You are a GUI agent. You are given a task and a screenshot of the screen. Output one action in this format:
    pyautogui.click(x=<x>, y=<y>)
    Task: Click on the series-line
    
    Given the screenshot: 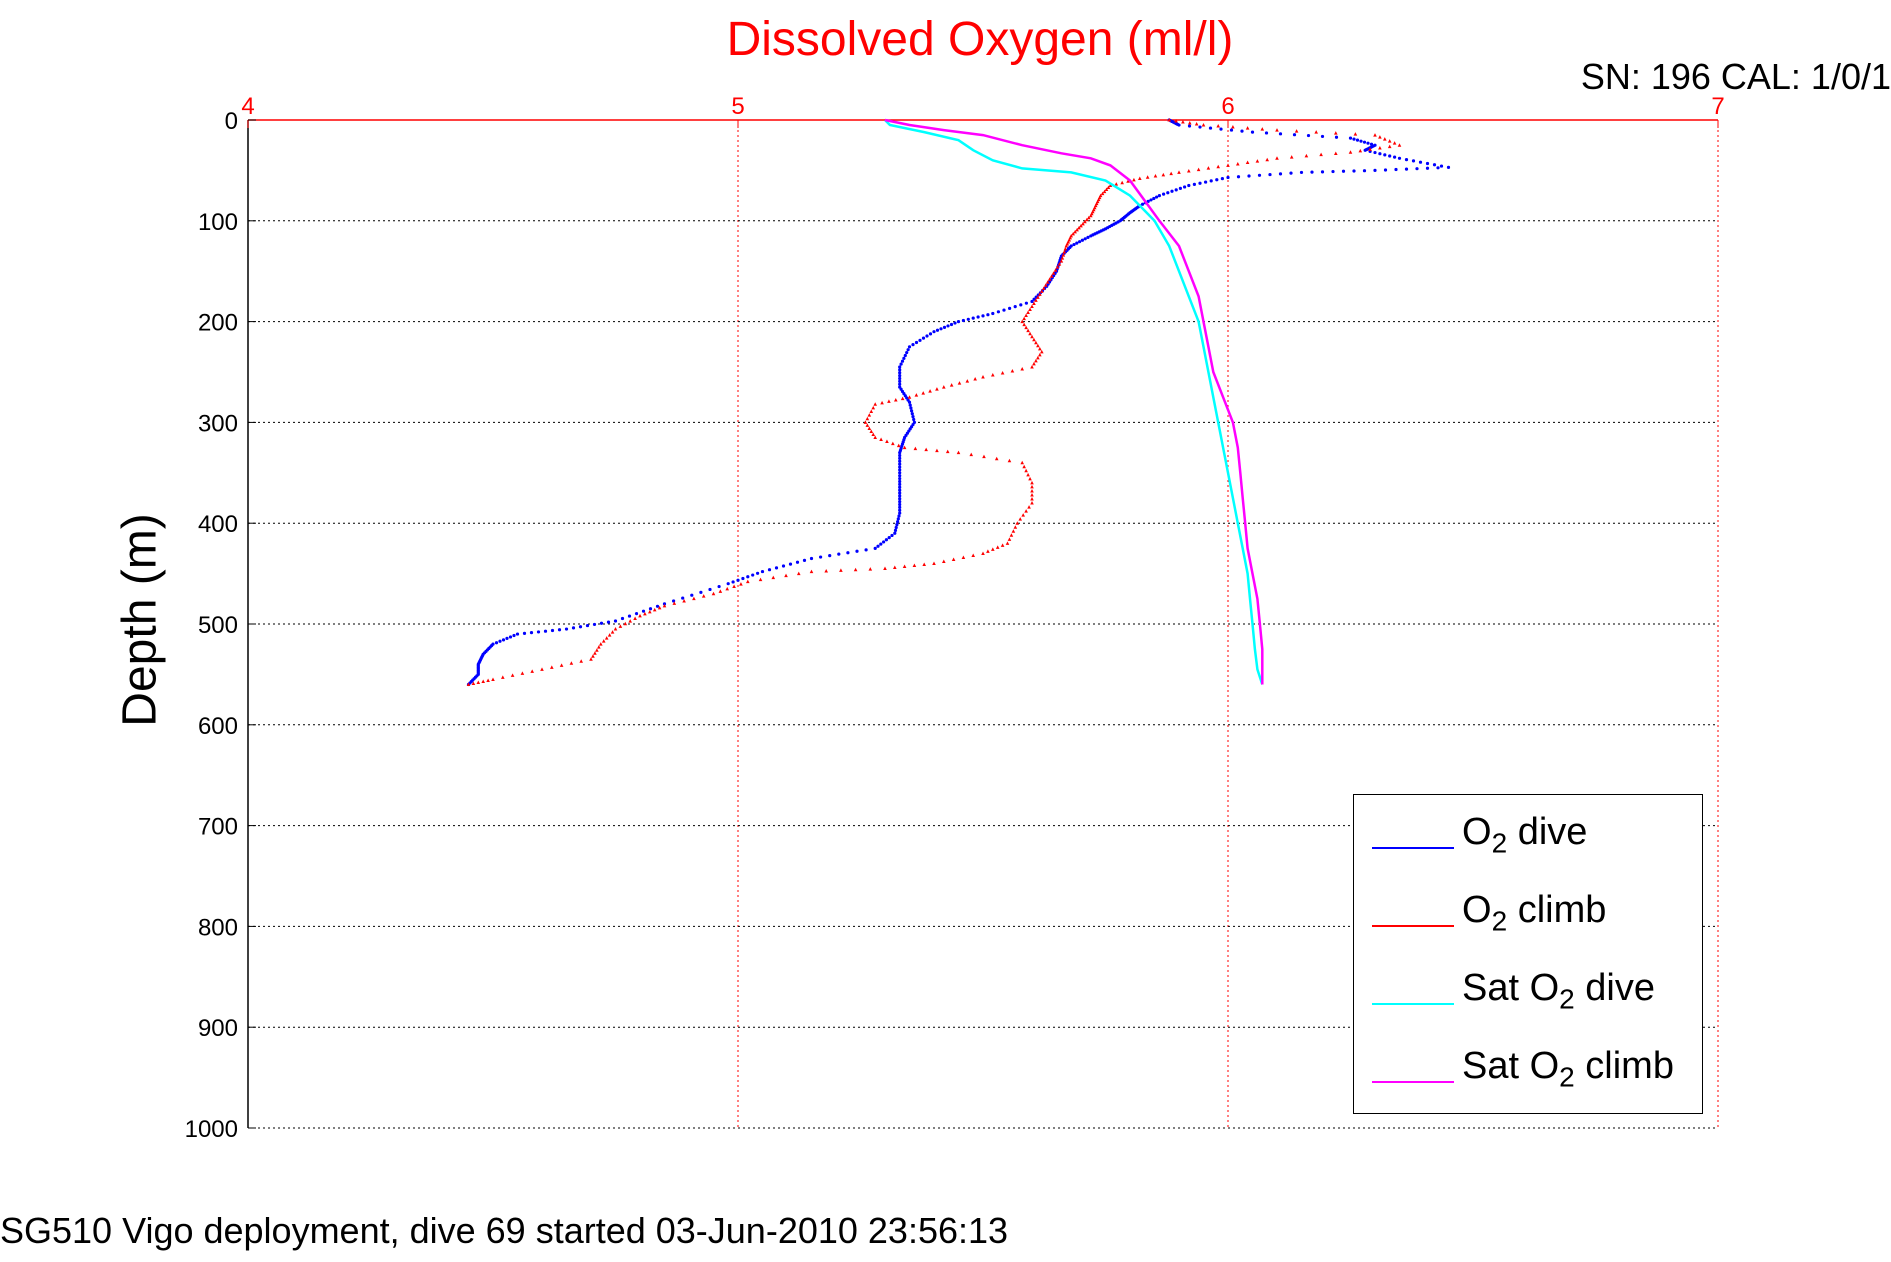 What is the action you would take?
    pyautogui.click(x=1074, y=401)
    